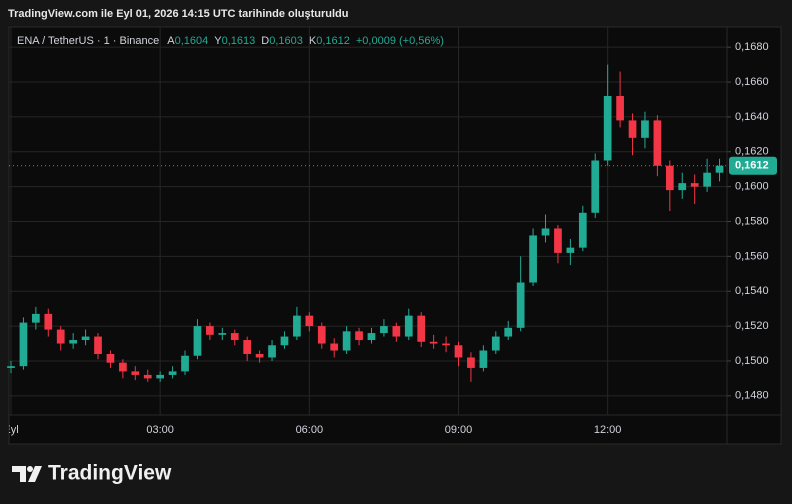  Describe the element at coordinates (400, 41) in the screenshot. I see `legend-change: +0,0009 (+0,56%)` at that location.